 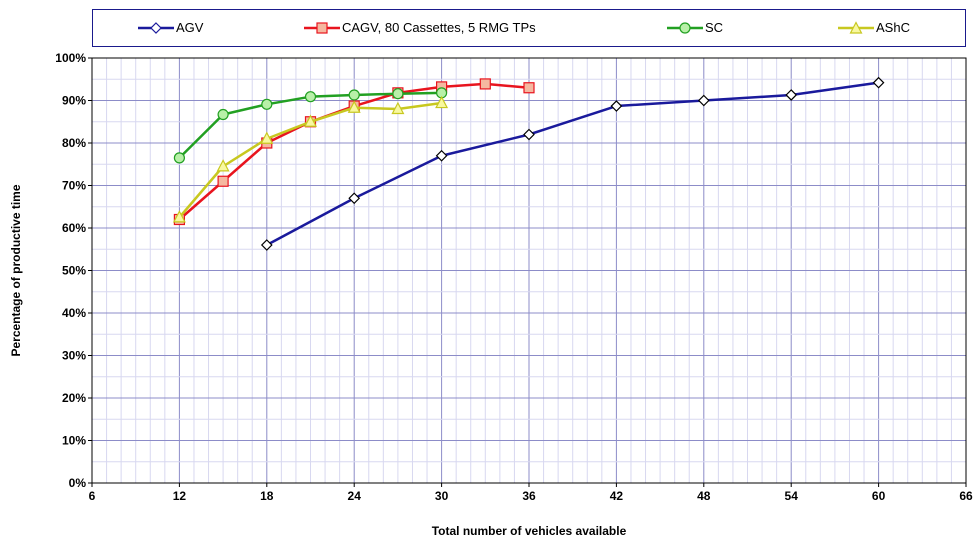 I want to click on x-tick-label: 54, so click(x=792, y=496).